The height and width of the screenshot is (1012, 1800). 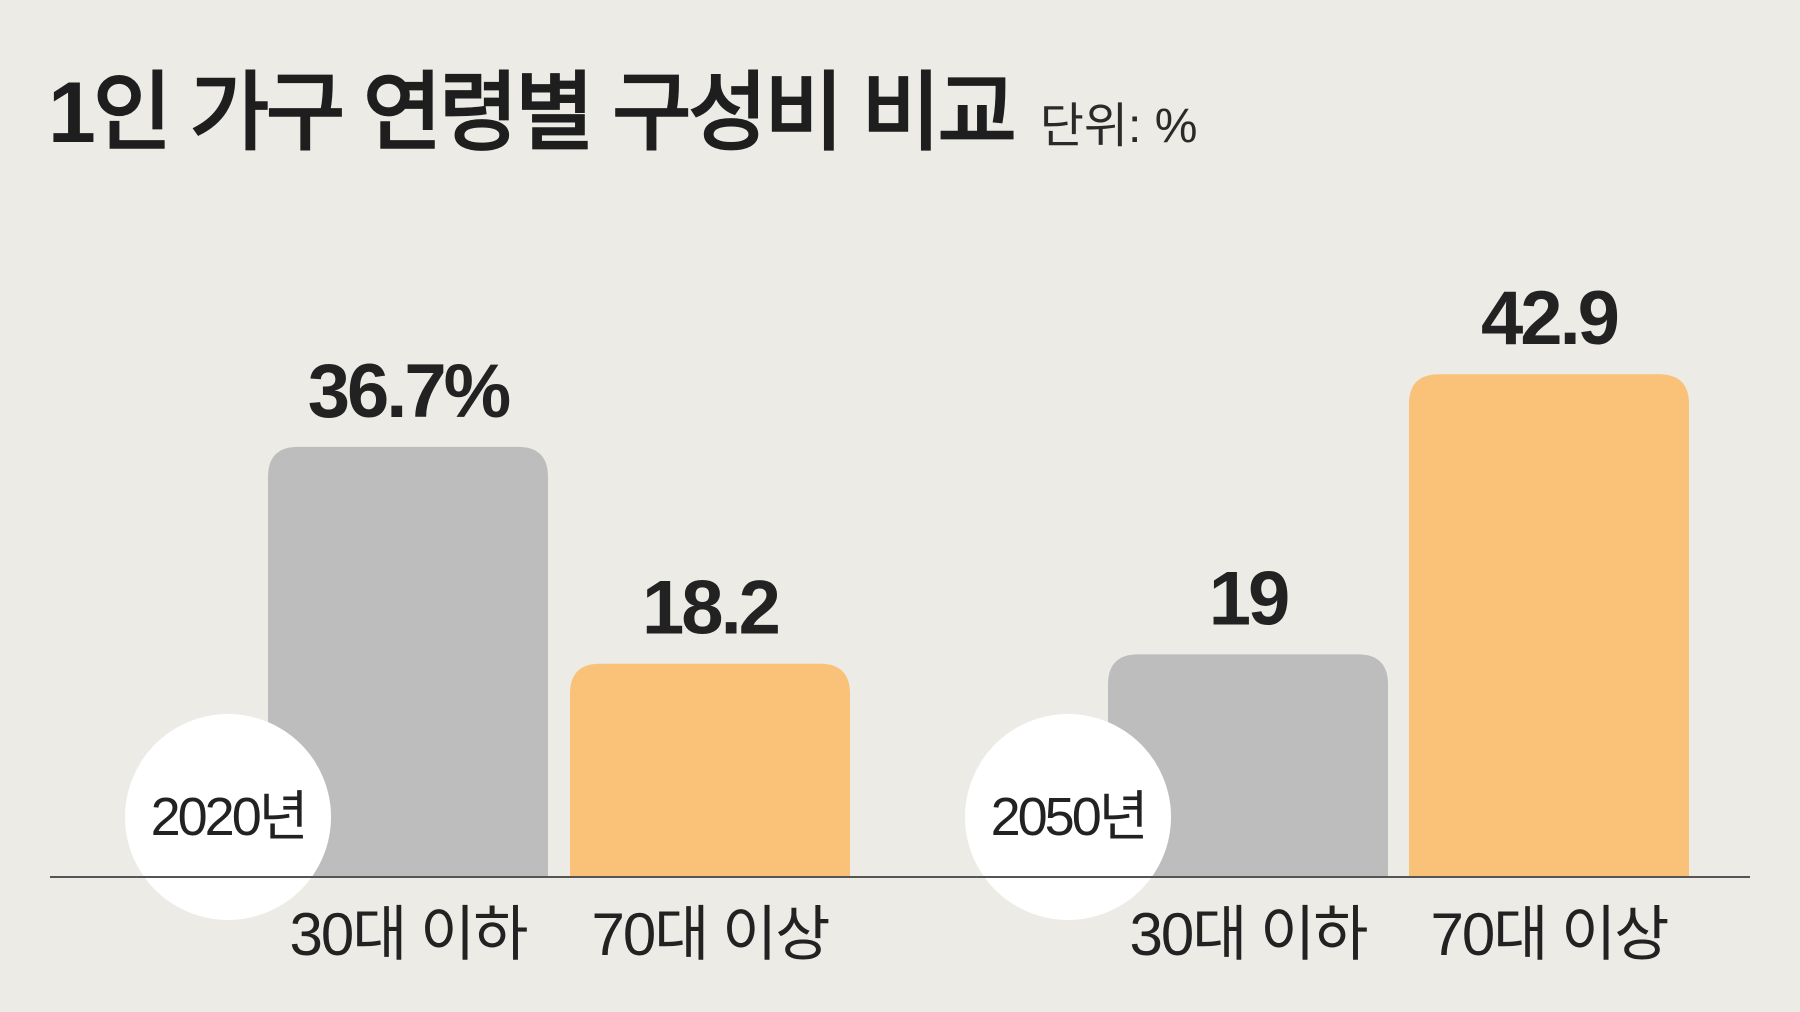 I want to click on bar-2020-under-30s, so click(x=408, y=661).